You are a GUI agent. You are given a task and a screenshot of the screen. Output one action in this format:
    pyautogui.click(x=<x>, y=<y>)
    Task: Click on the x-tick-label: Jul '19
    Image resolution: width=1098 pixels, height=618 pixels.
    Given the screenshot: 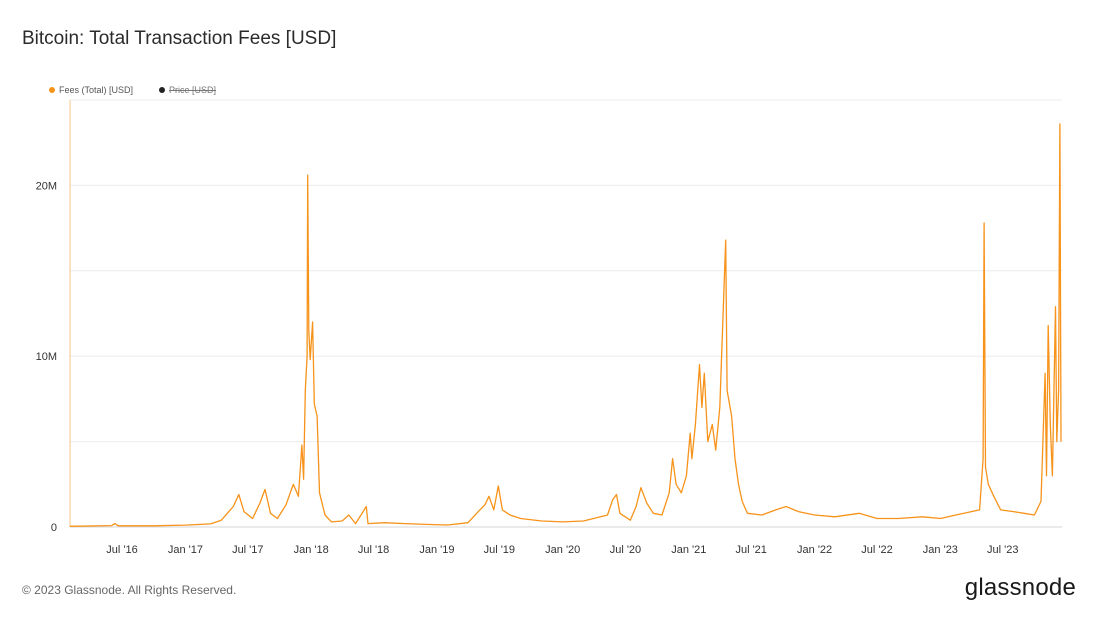 What is the action you would take?
    pyautogui.click(x=499, y=550)
    